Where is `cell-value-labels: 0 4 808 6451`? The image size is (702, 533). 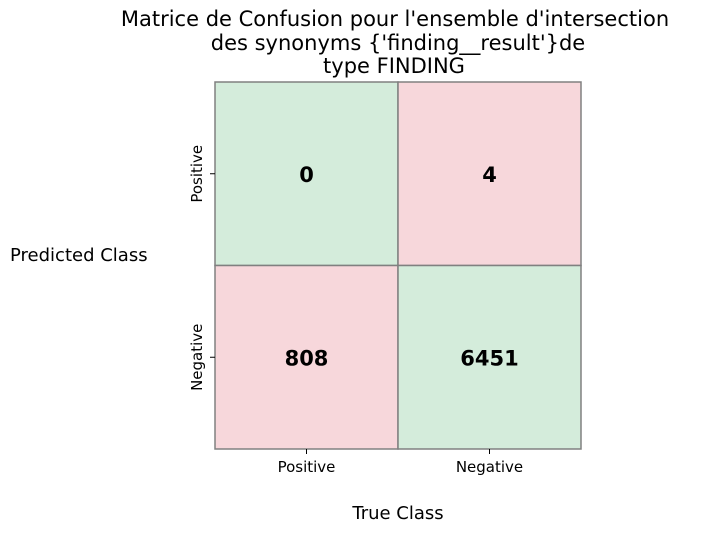 cell-value-labels: 0 4 808 6451 is located at coordinates (402, 267).